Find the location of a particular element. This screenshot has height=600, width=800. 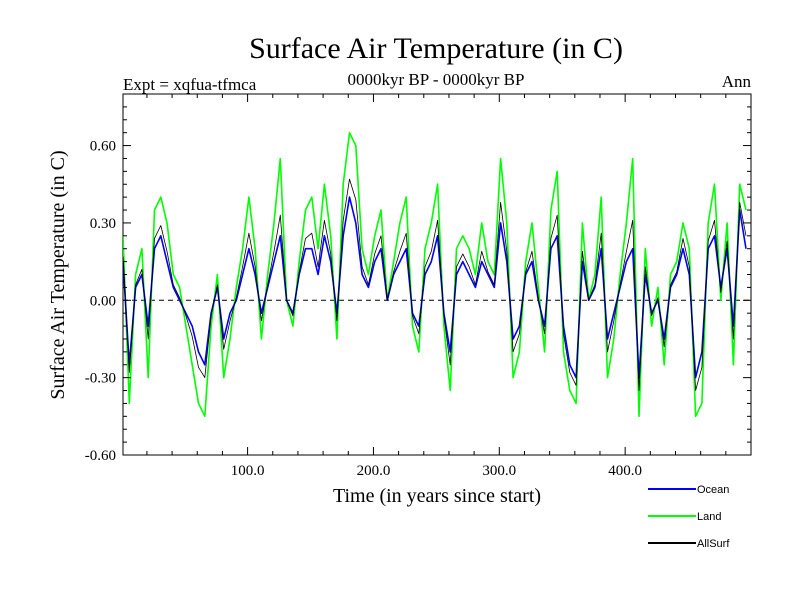

chart-subtitle: 0000kyr BP - 0000kyr BP is located at coordinates (436, 79).